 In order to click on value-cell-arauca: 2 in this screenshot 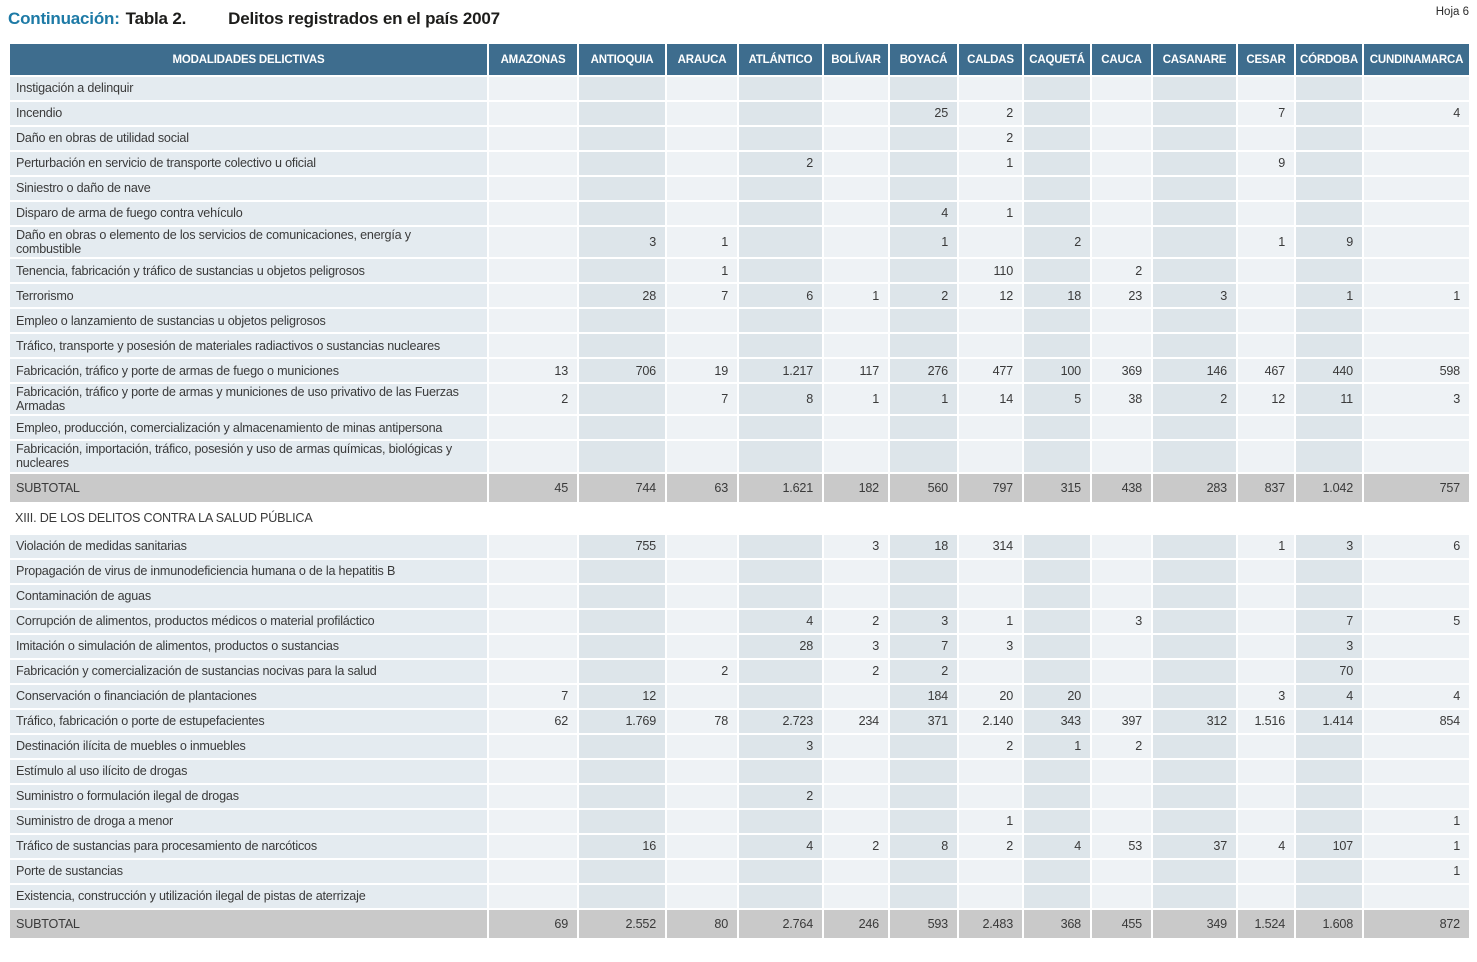, I will do `click(702, 671)`.